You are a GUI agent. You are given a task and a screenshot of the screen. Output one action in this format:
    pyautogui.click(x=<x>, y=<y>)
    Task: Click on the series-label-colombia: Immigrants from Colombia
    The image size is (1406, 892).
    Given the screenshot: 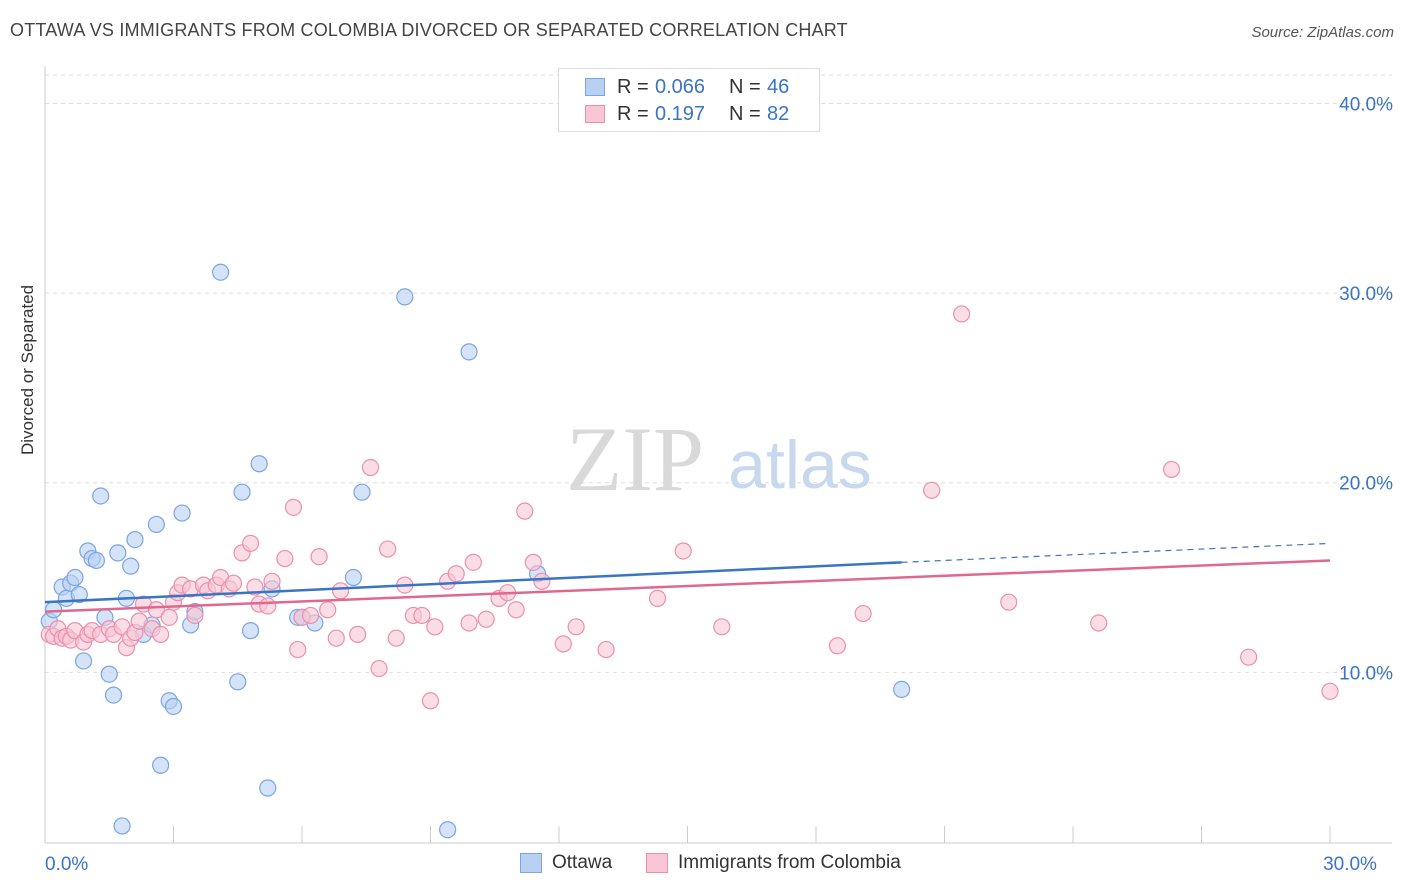 What is the action you would take?
    pyautogui.click(x=789, y=862)
    